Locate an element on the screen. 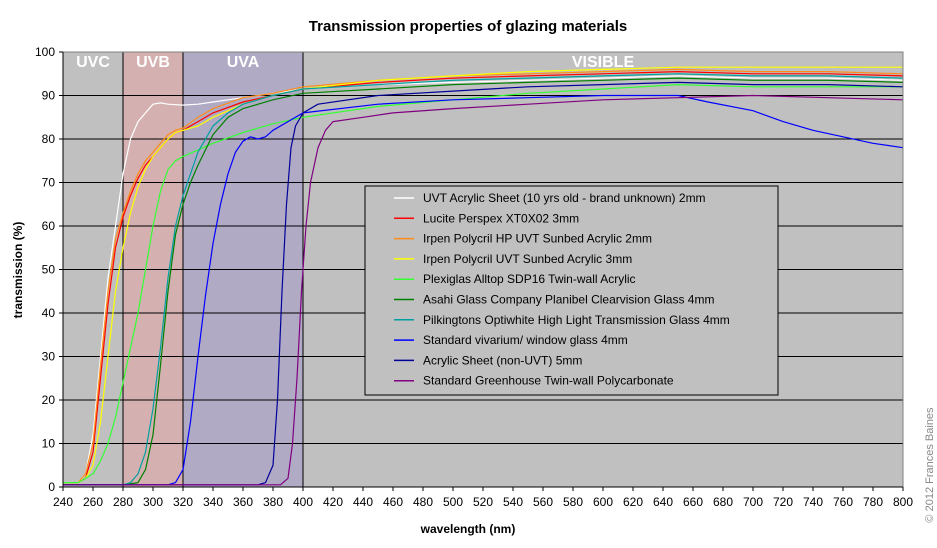 This screenshot has width=937, height=548. x-tick-label-360: 360 is located at coordinates (243, 502).